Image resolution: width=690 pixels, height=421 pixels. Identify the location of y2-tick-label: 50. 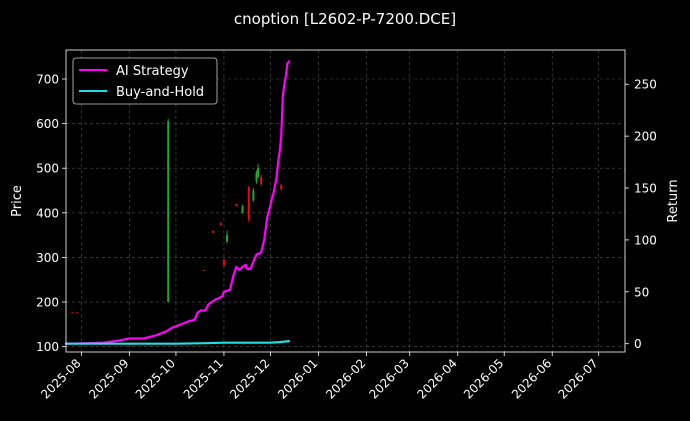
(641, 292).